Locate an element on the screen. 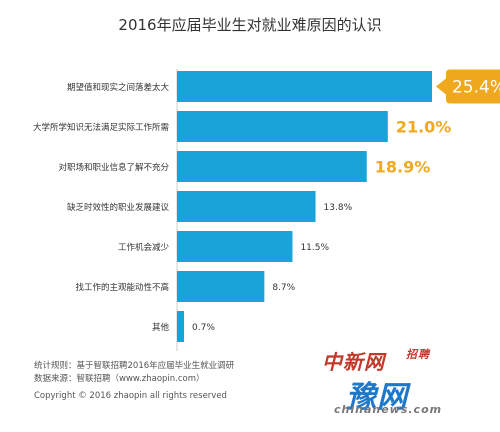 Image resolution: width=500 pixels, height=432 pixels. watermark-chinanews: 中新网 is located at coordinates (353, 362).